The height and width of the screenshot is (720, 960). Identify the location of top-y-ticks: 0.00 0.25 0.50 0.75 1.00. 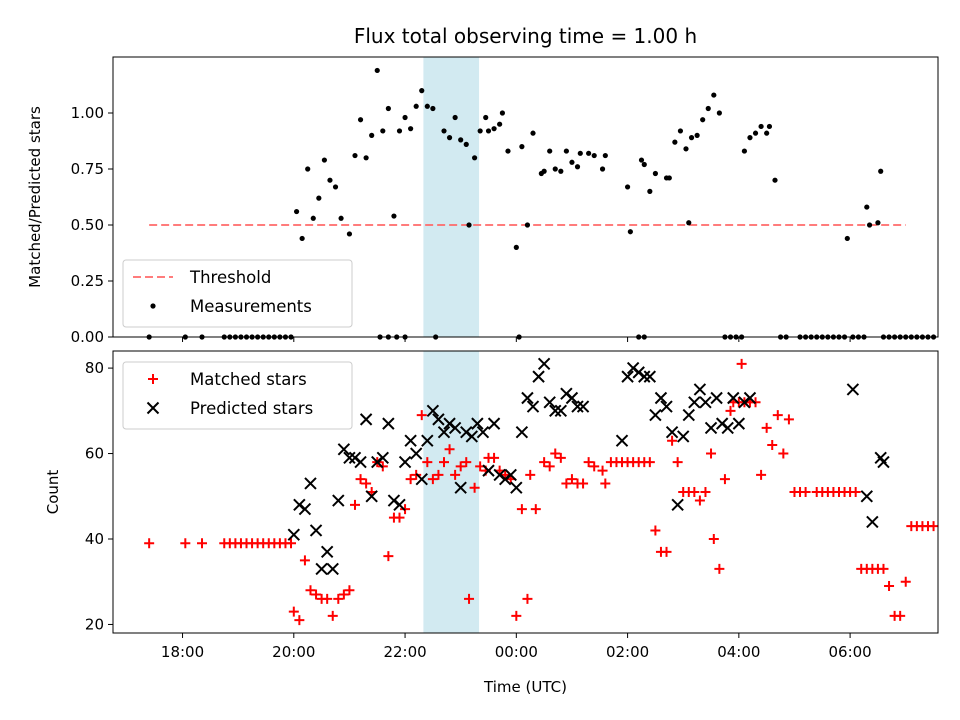
(92, 225).